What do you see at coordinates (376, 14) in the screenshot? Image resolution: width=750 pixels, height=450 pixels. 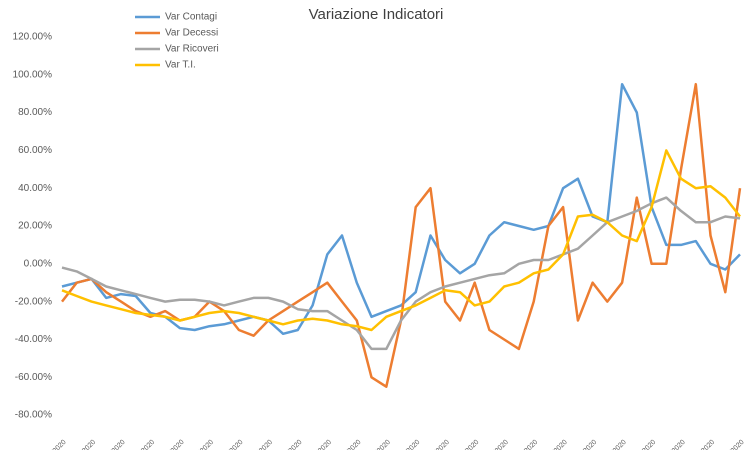 I see `chart-title: Variazione Indicatori` at bounding box center [376, 14].